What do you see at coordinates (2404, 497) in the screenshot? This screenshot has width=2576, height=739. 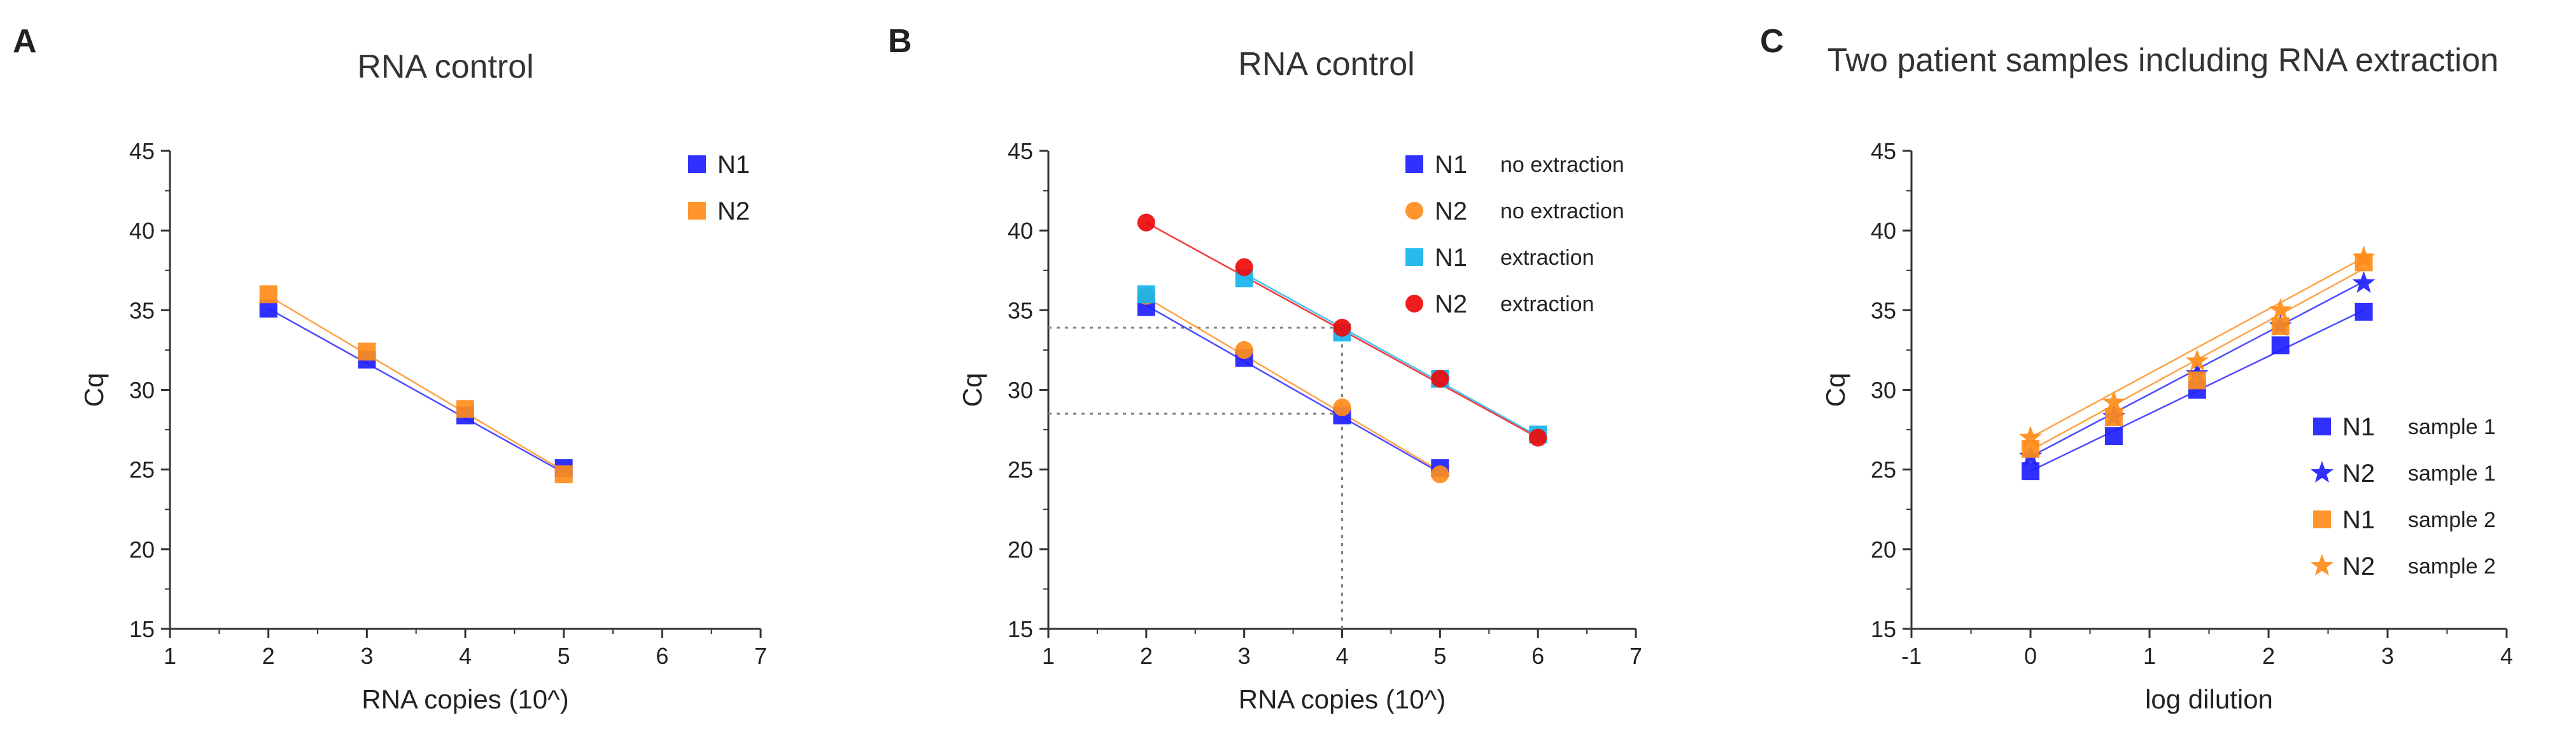 I see `legend: N1 sample 1 N2 sample 1 N1 sample 2 N2 sample 2` at bounding box center [2404, 497].